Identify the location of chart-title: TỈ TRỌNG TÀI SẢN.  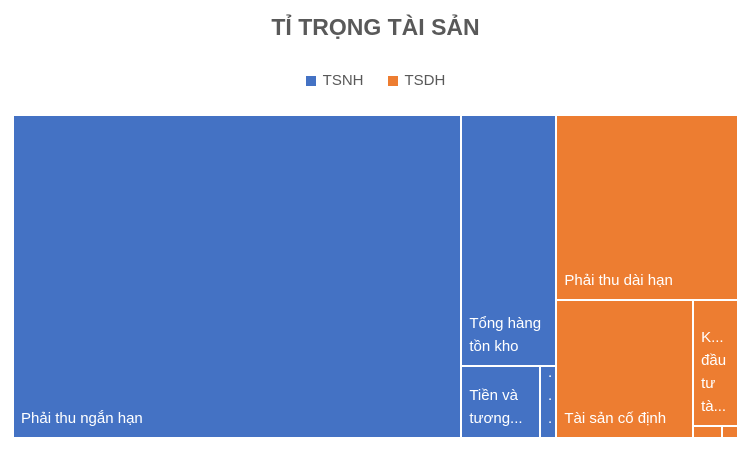
(375, 27).